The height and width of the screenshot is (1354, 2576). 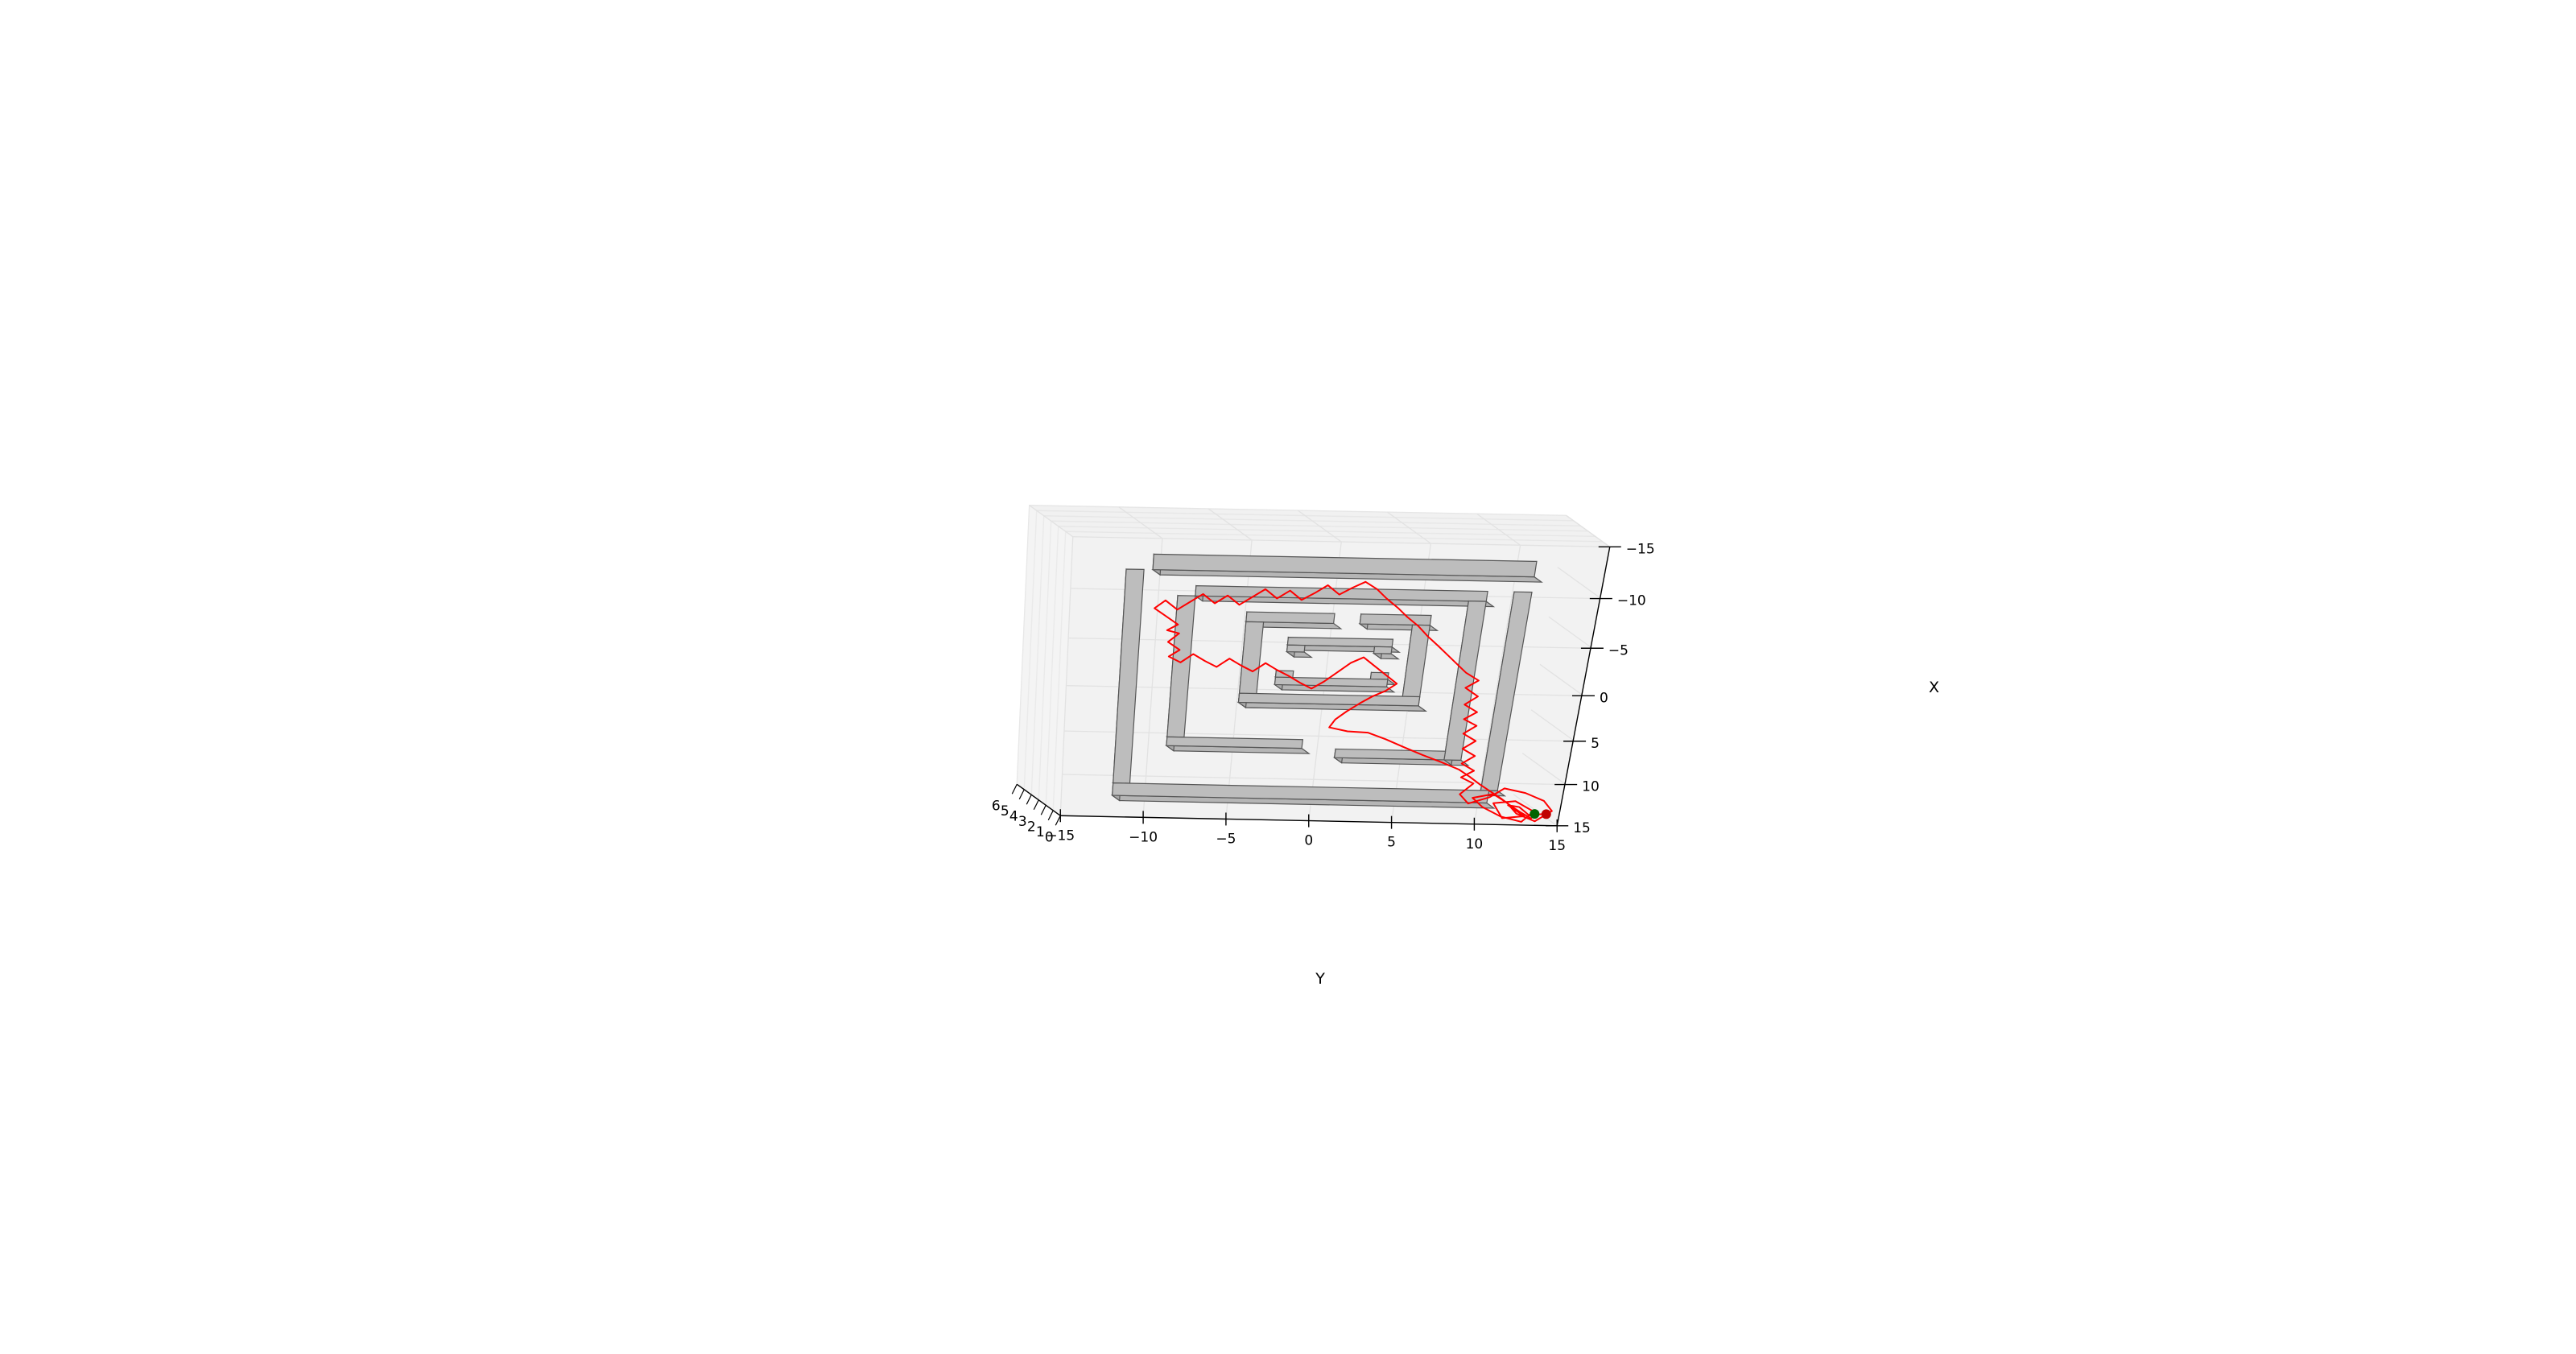 I want to click on x-axis-line, so click(x=1583, y=686).